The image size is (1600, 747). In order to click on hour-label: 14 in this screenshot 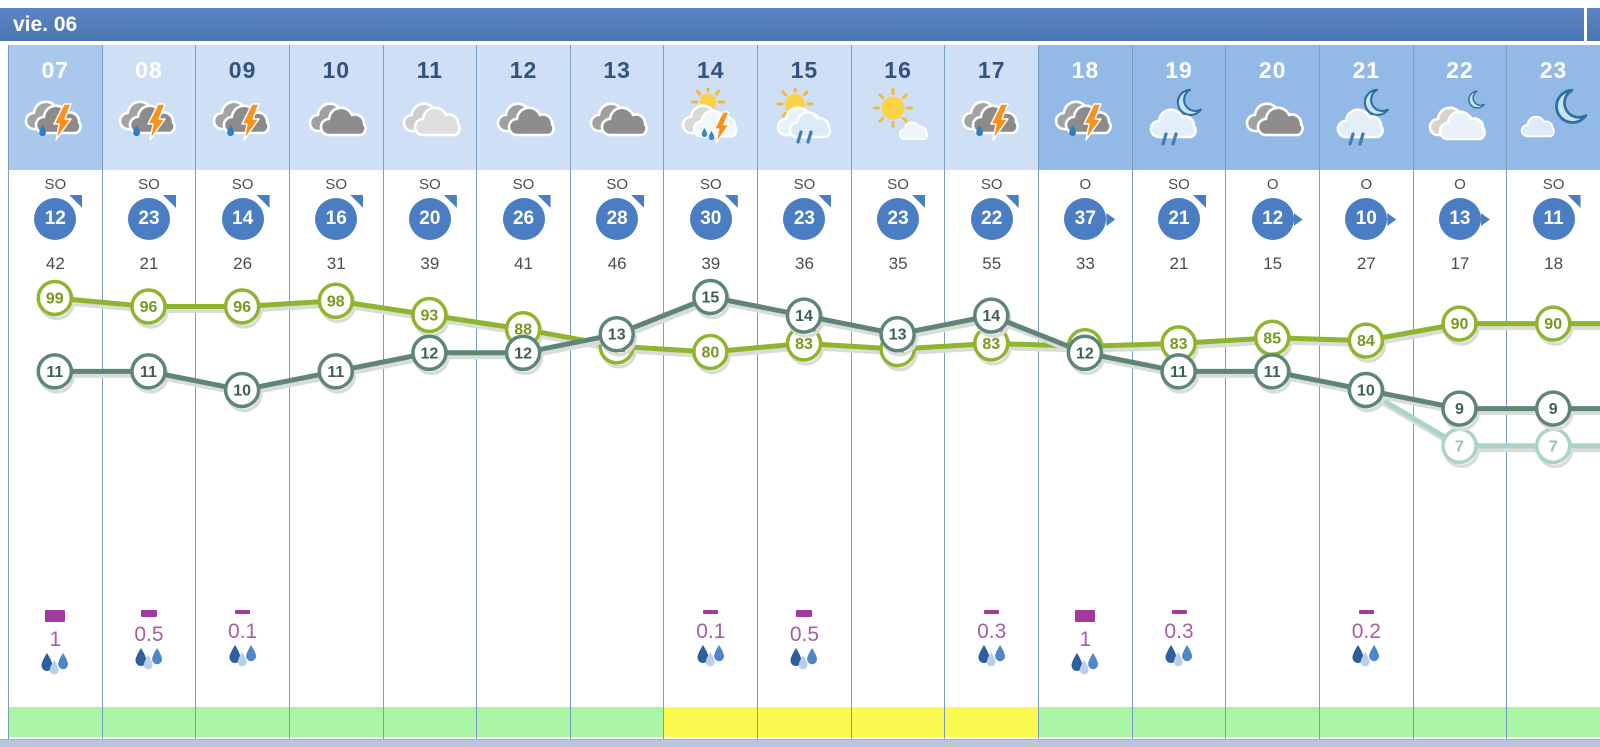, I will do `click(711, 70)`.